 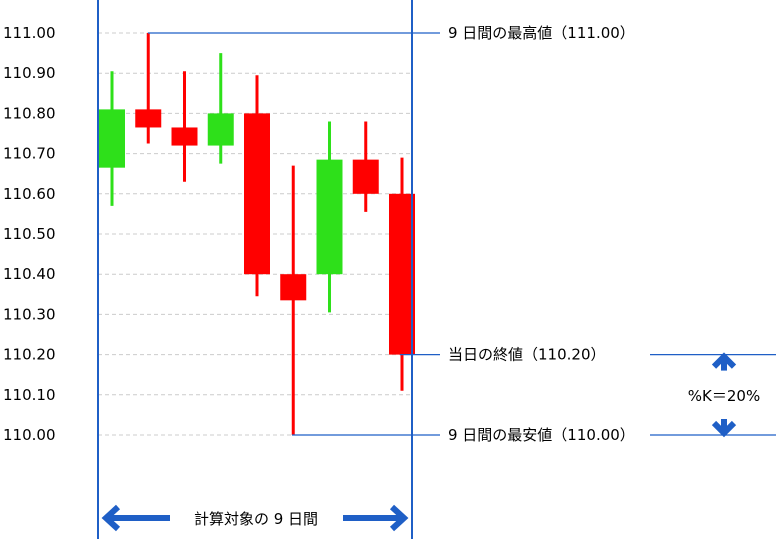 What do you see at coordinates (29, 73) in the screenshot?
I see `y-tick-label: 110.90` at bounding box center [29, 73].